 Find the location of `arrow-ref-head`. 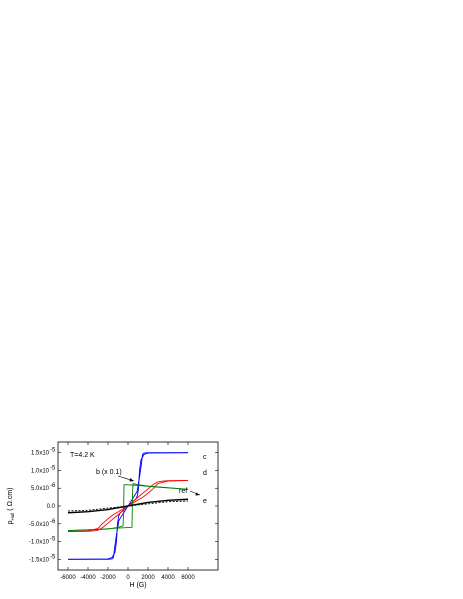

arrow-ref-head is located at coordinates (197, 494).